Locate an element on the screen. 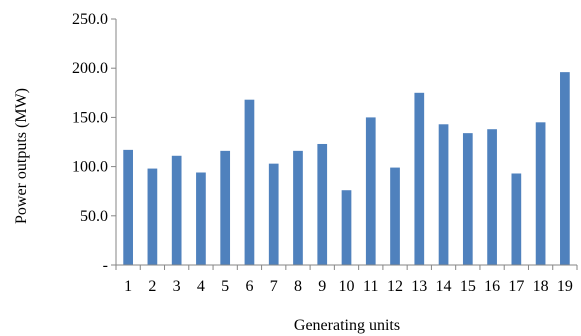  x-axis-title: Generating units is located at coordinates (347, 325).